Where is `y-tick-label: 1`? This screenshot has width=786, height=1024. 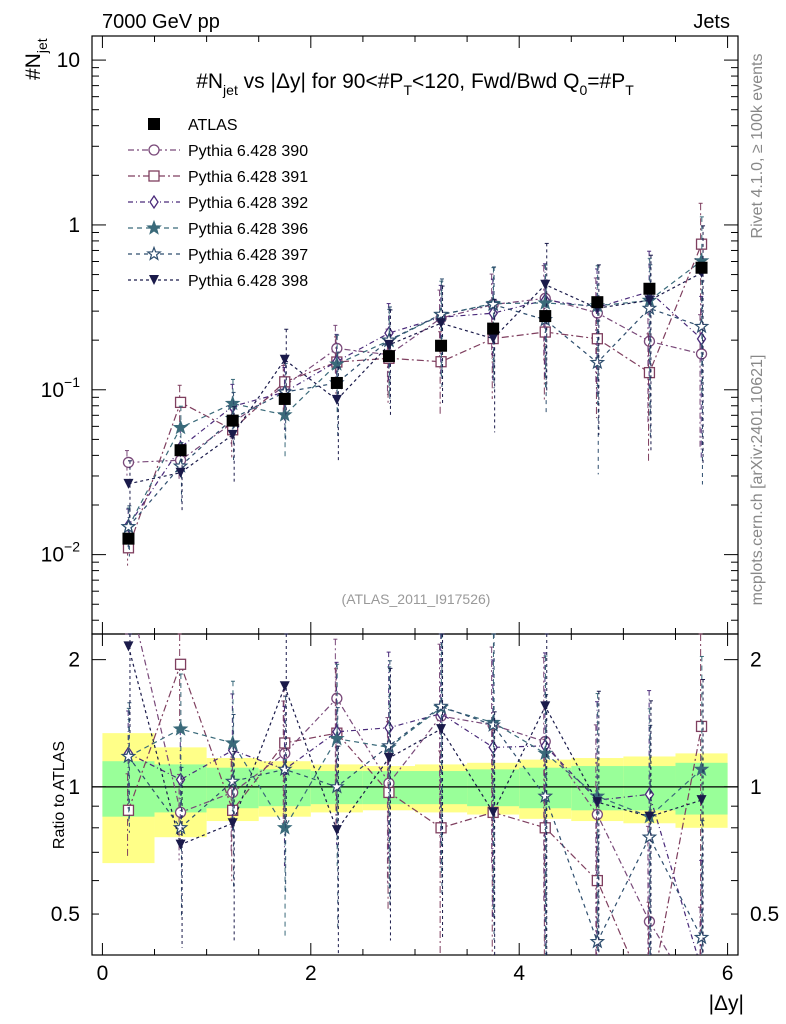
y-tick-label: 1 is located at coordinates (74, 225).